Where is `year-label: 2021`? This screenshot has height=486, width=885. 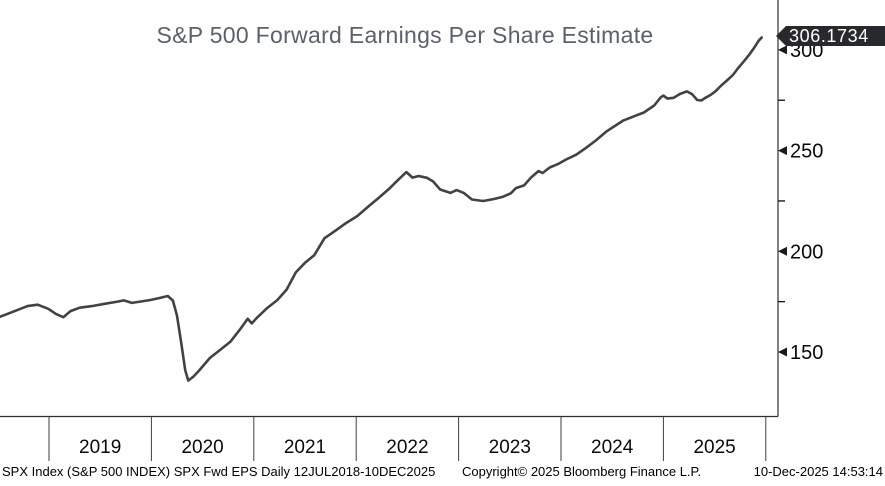 year-label: 2021 is located at coordinates (305, 447).